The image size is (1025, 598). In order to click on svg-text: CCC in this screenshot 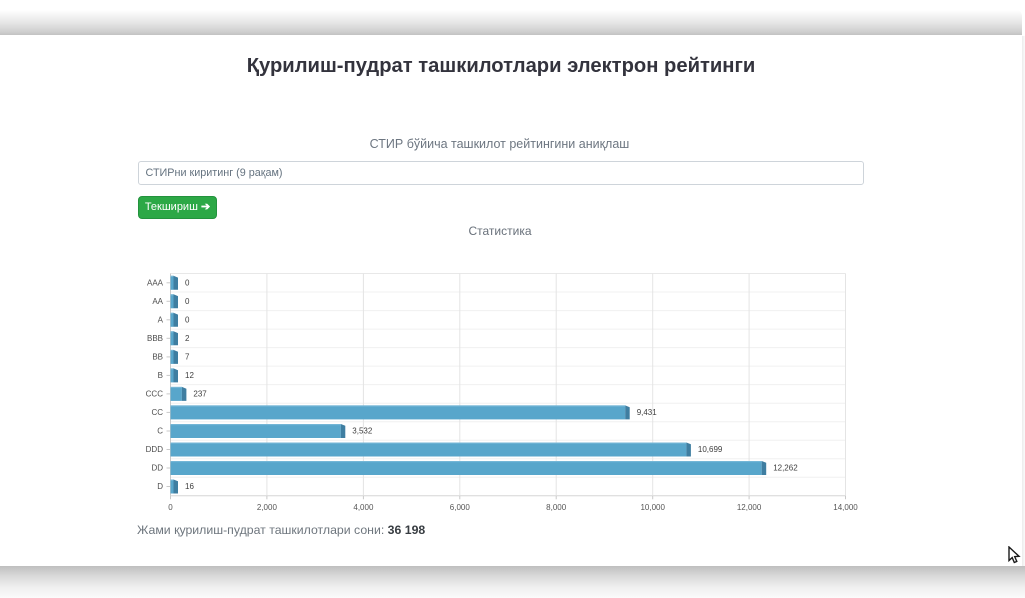, I will do `click(155, 394)`.